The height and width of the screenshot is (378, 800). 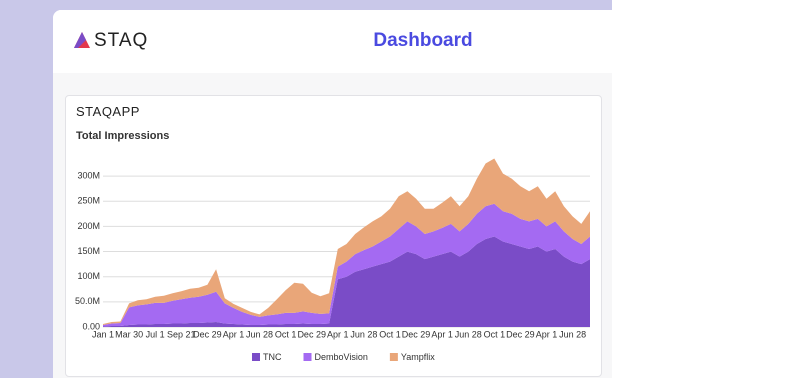 What do you see at coordinates (155, 334) in the screenshot?
I see `x-tick-label: Jul 1` at bounding box center [155, 334].